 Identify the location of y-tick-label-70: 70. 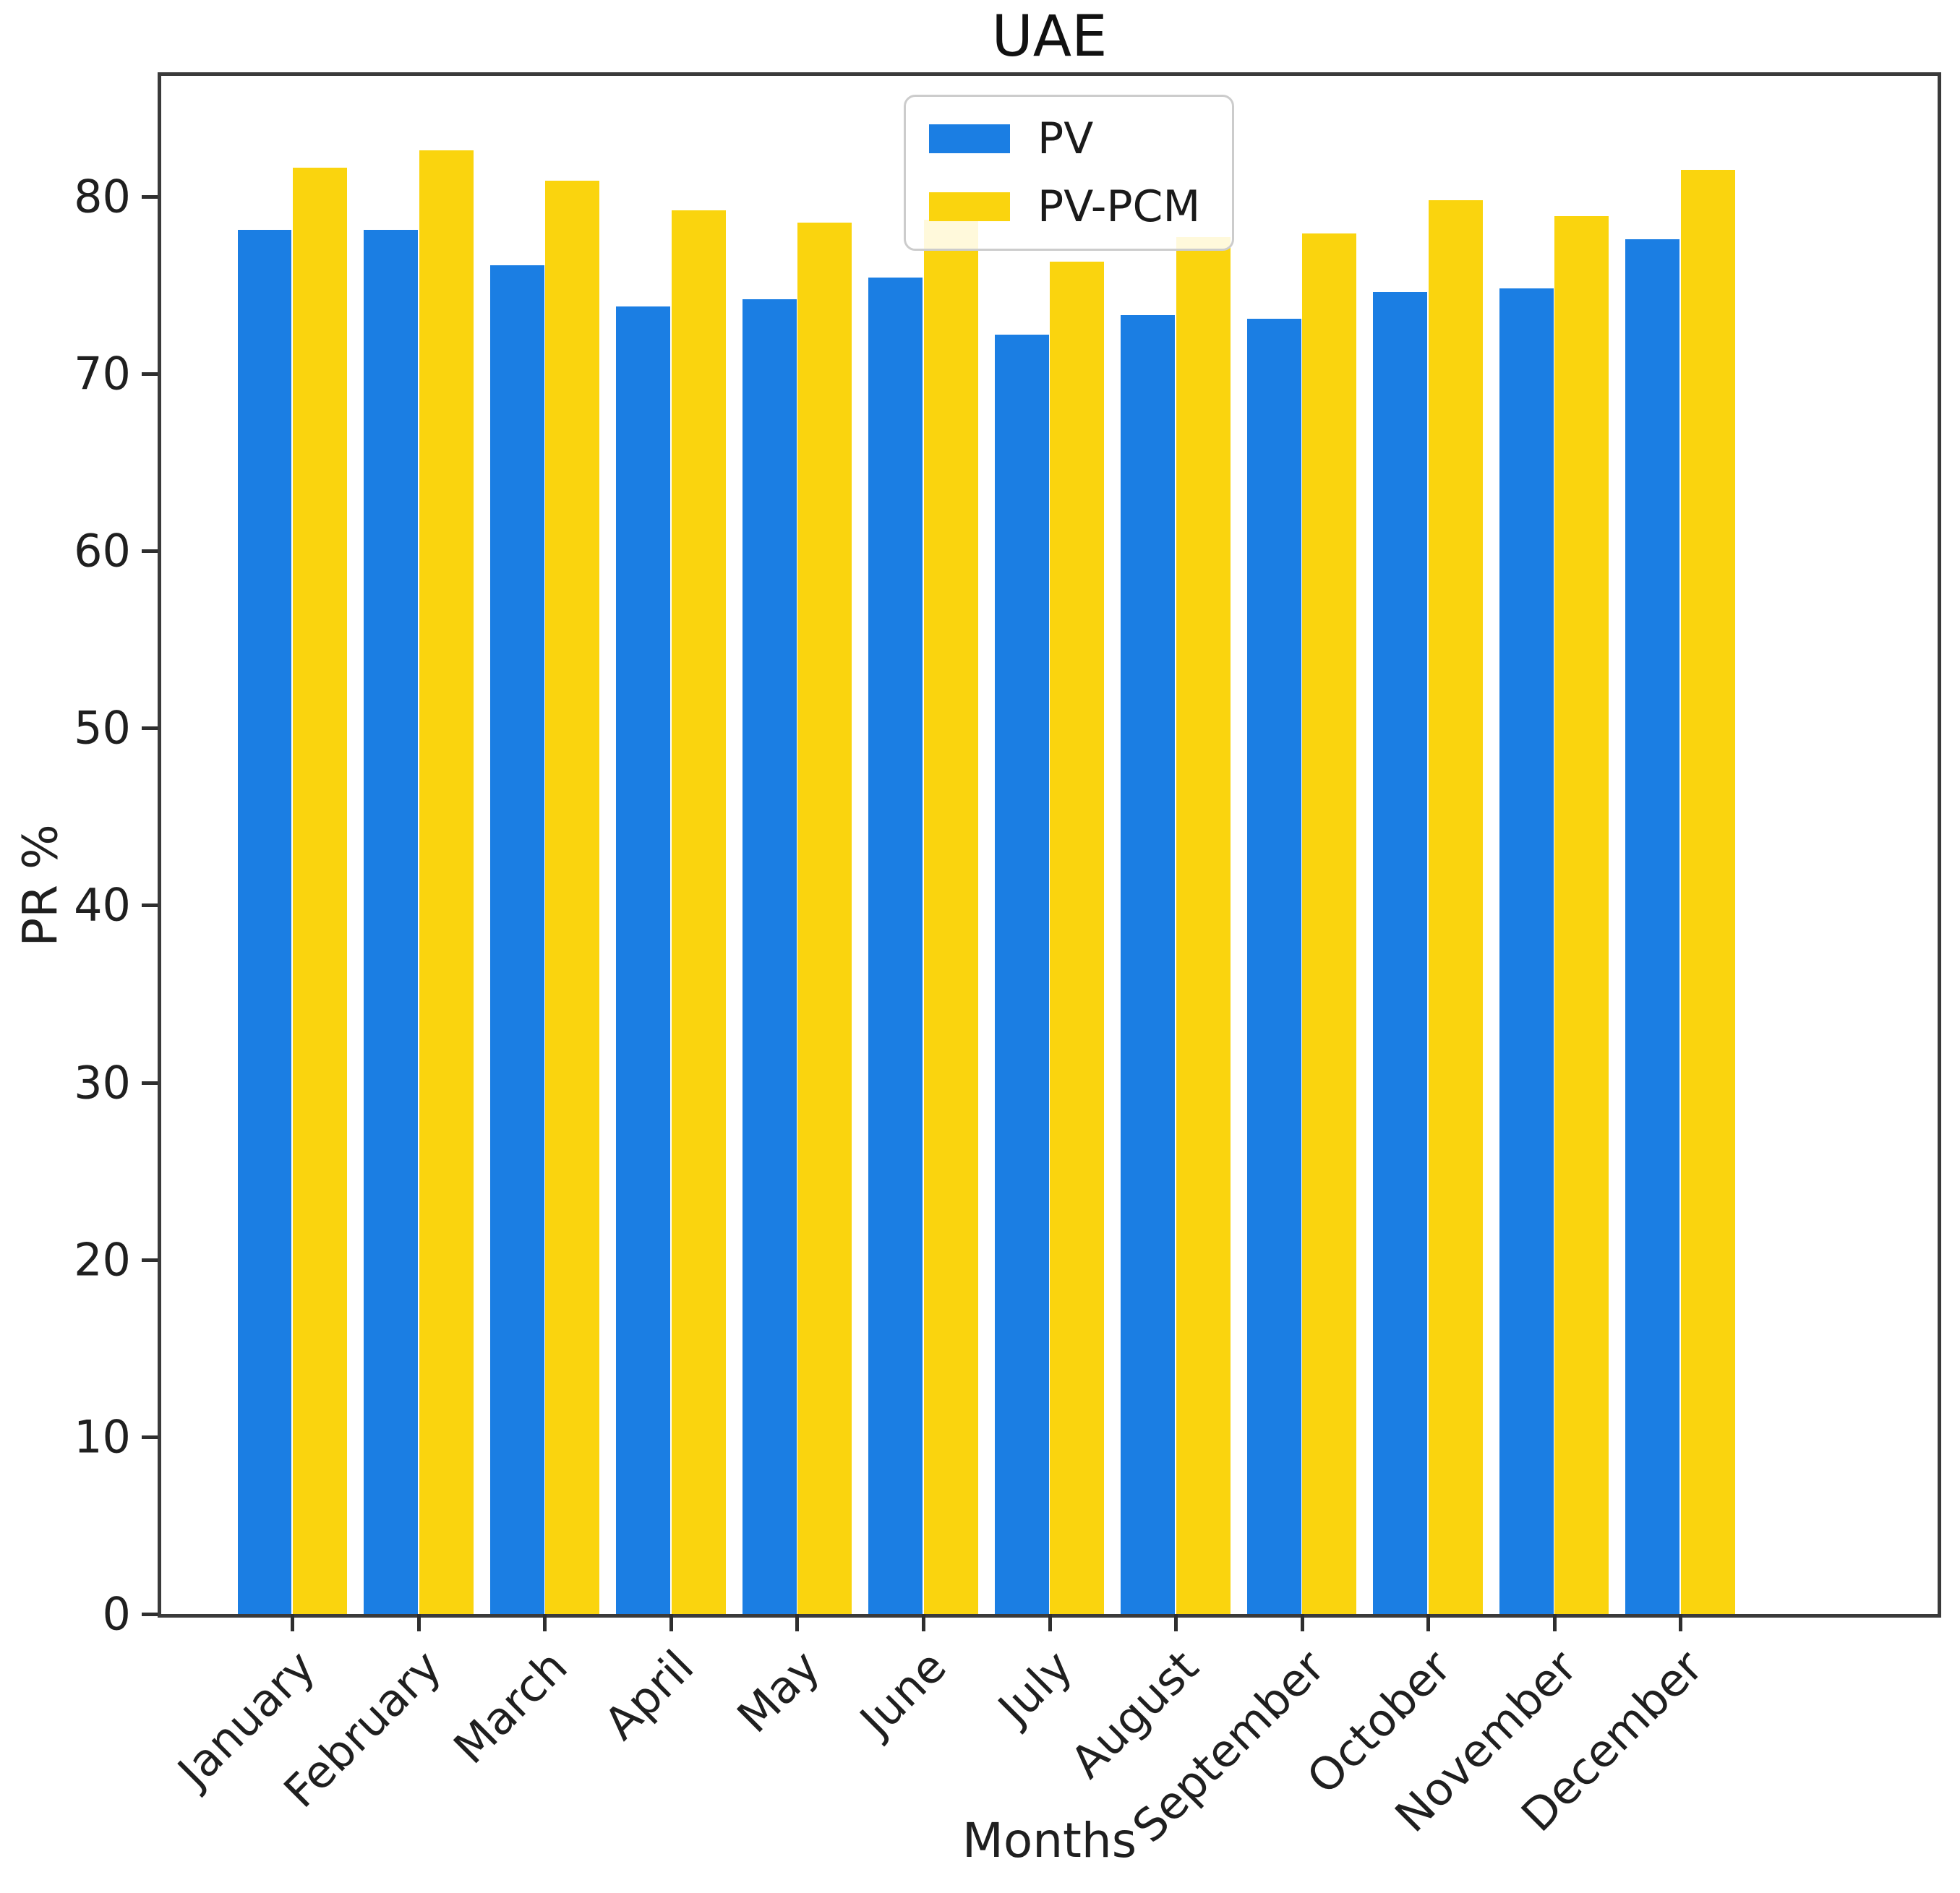
(102, 373).